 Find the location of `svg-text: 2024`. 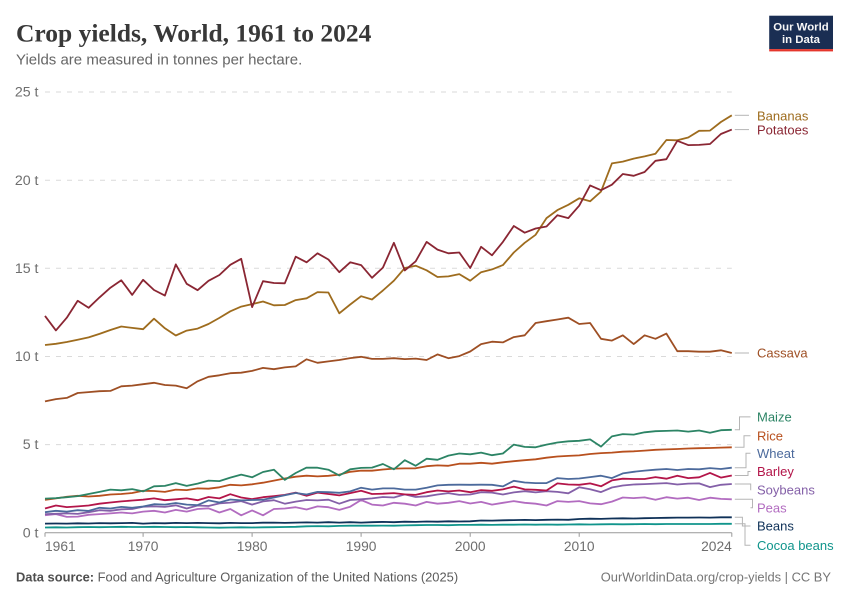

svg-text: 2024 is located at coordinates (716, 546).